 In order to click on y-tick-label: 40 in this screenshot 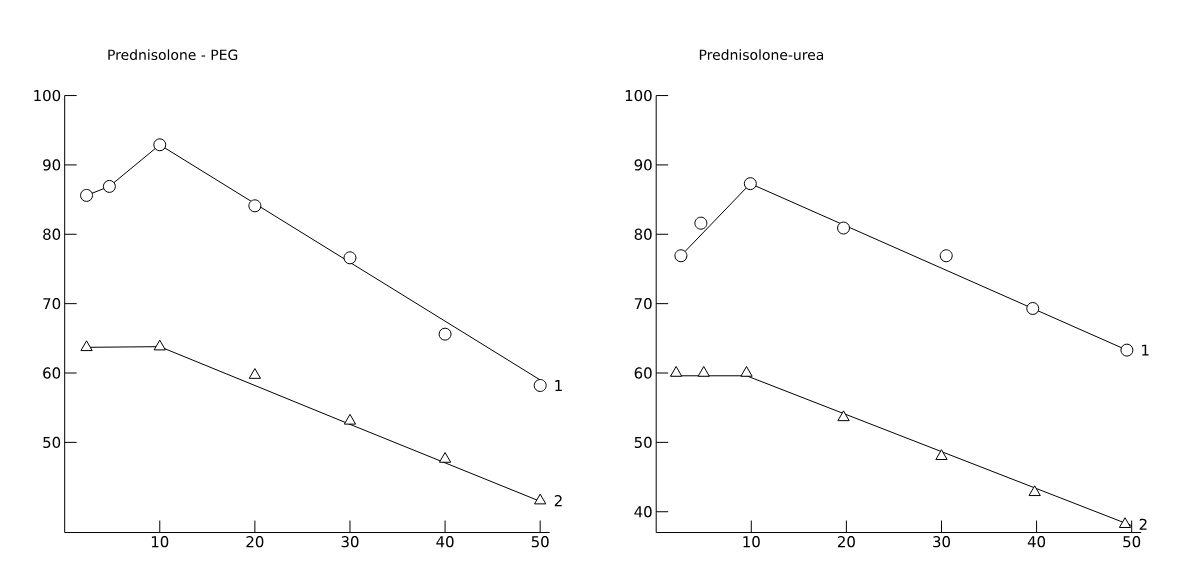, I will do `click(643, 512)`.